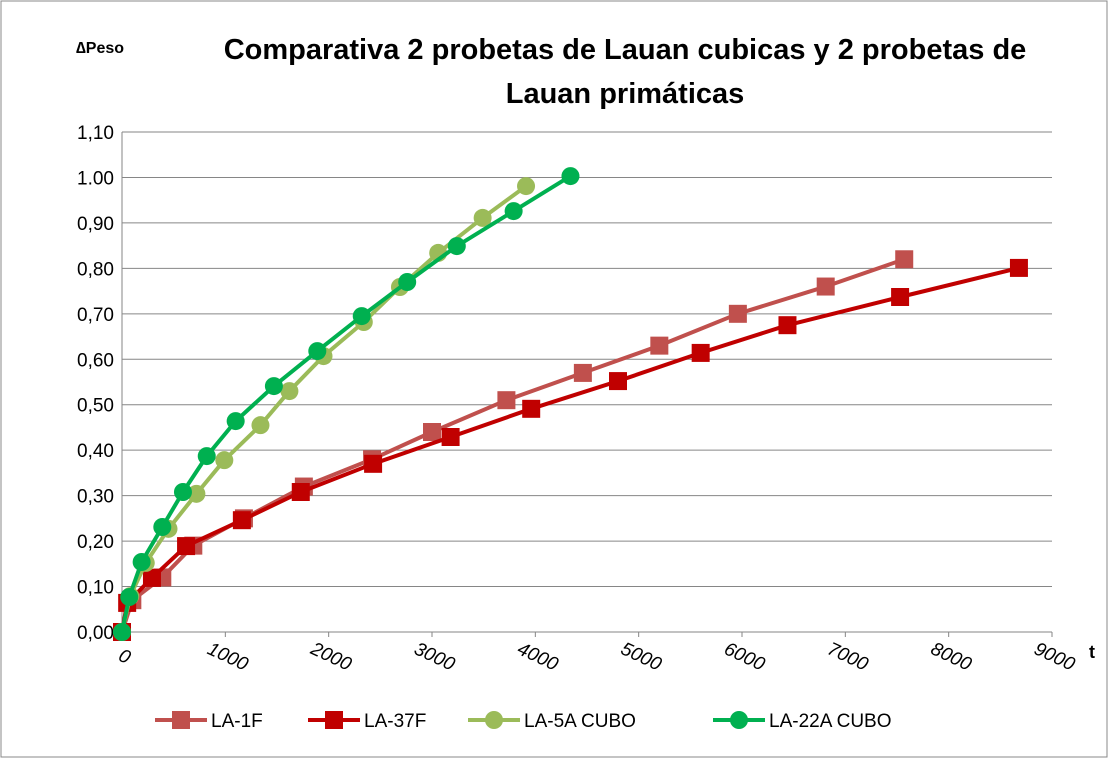 The height and width of the screenshot is (758, 1108). I want to click on legend-label: LA-22A CUBO, so click(830, 721).